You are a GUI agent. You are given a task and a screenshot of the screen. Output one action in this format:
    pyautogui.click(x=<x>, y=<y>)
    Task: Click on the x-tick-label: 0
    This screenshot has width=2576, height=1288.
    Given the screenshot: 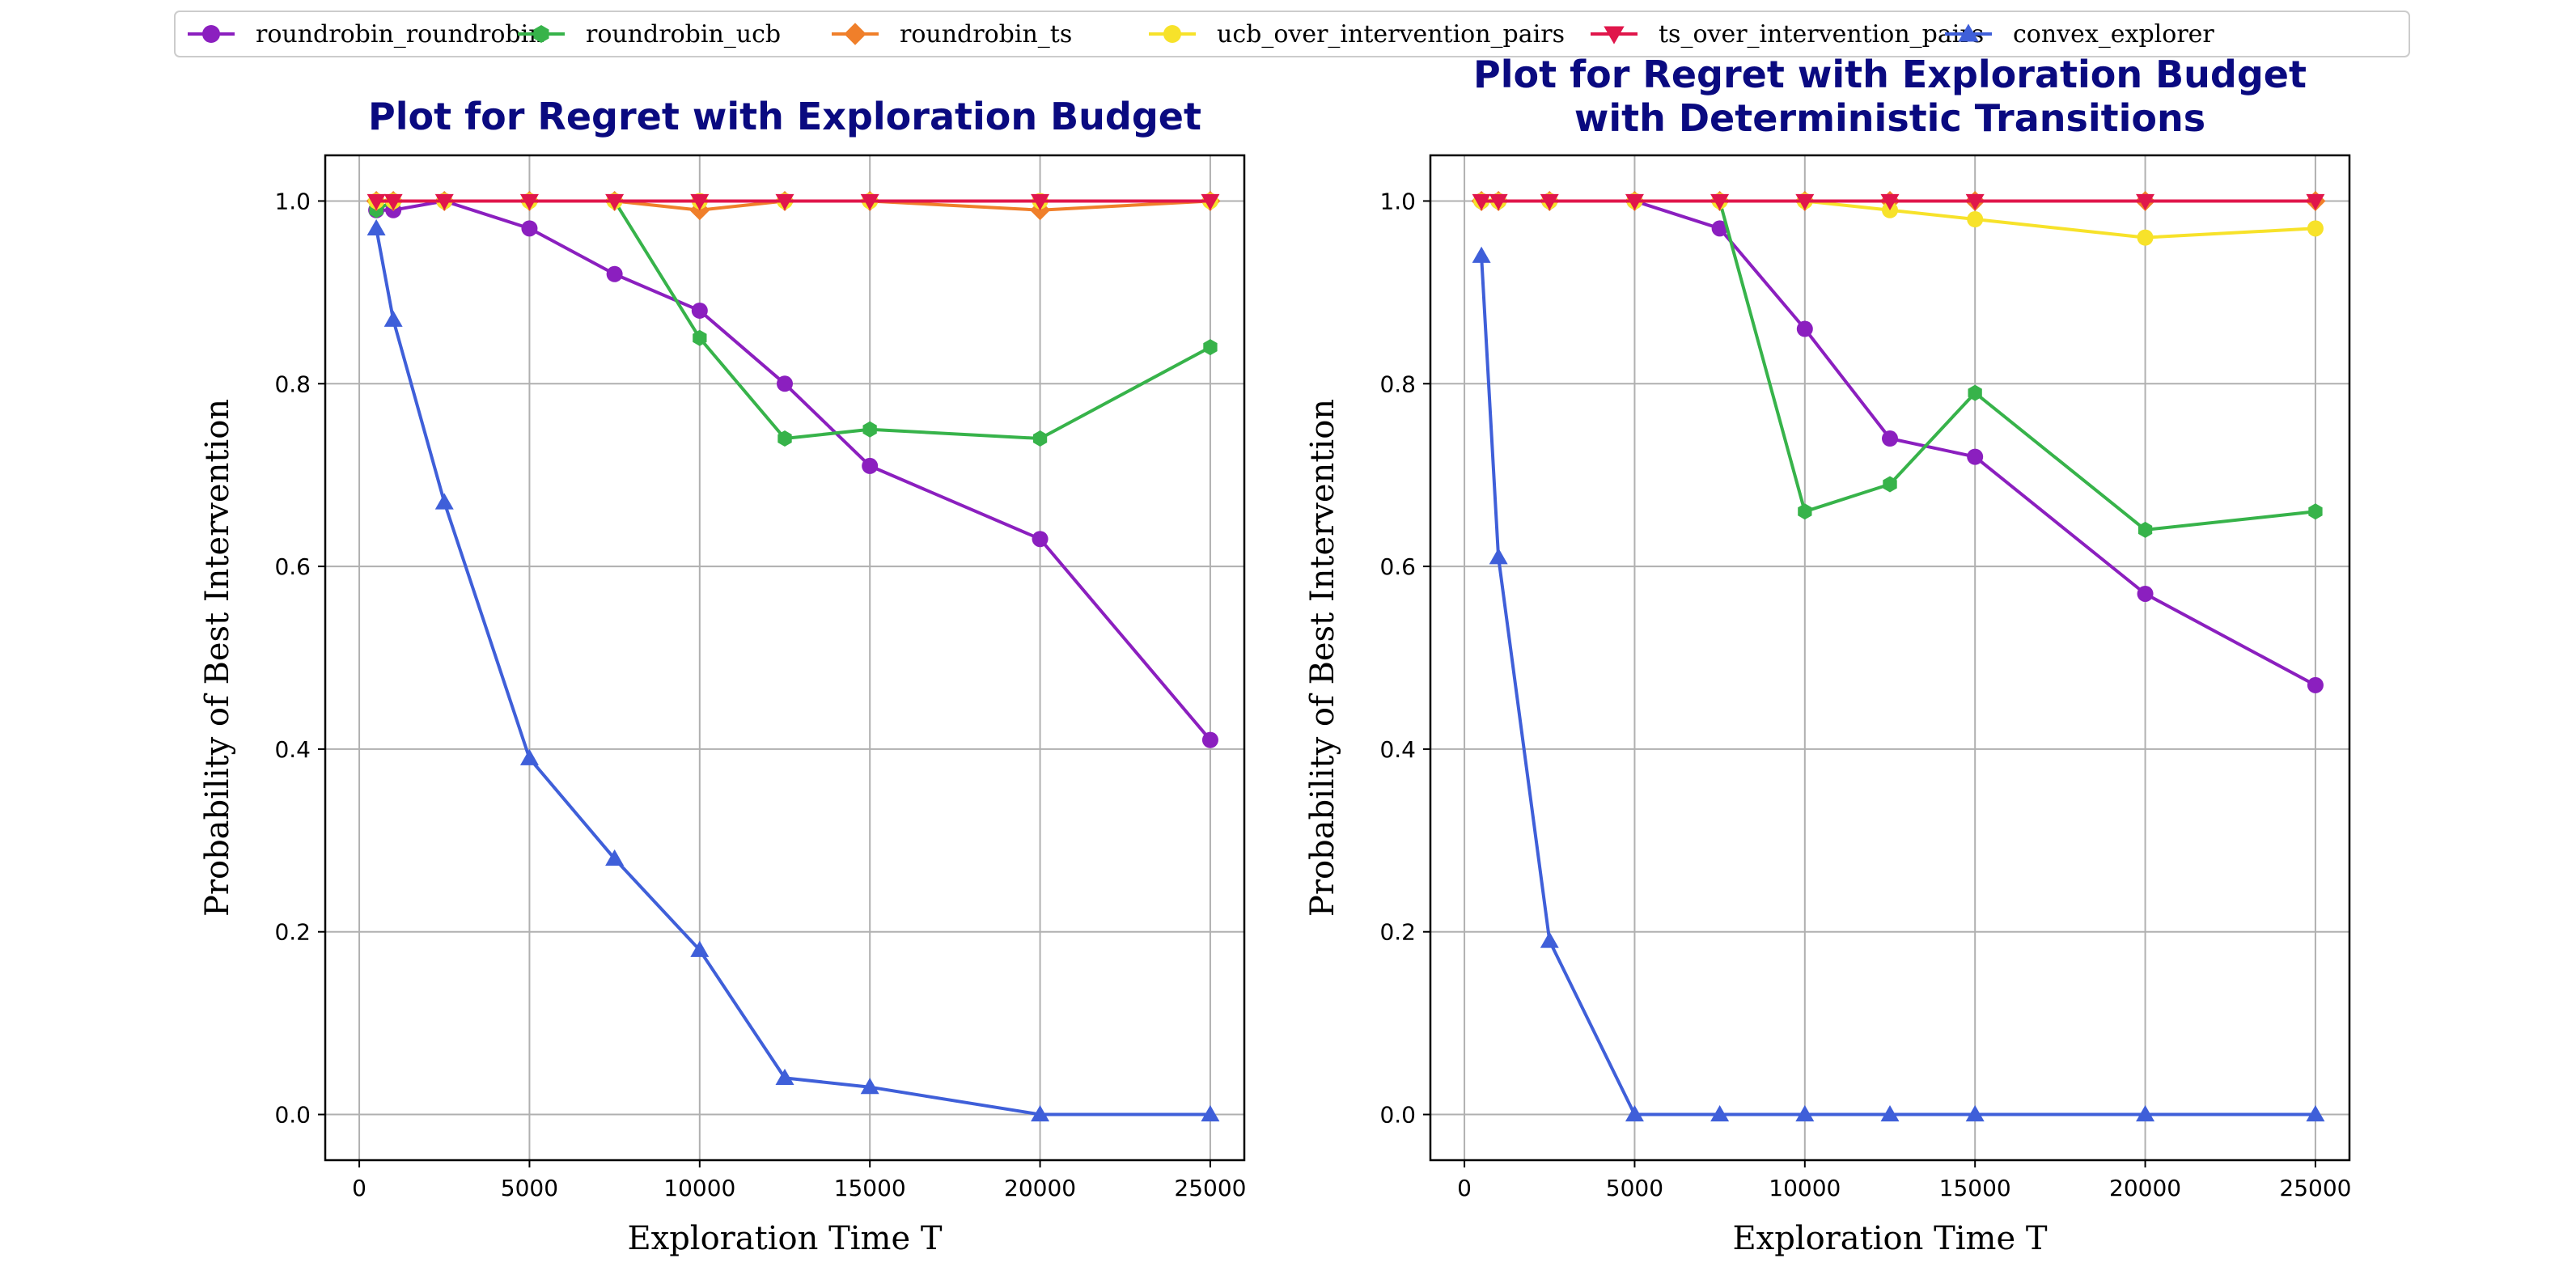 What is the action you would take?
    pyautogui.click(x=359, y=1188)
    